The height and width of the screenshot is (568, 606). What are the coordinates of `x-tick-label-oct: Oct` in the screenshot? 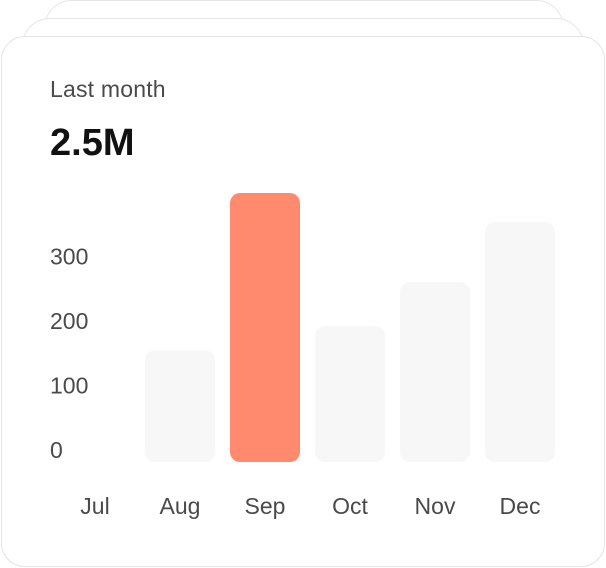 It's located at (350, 506).